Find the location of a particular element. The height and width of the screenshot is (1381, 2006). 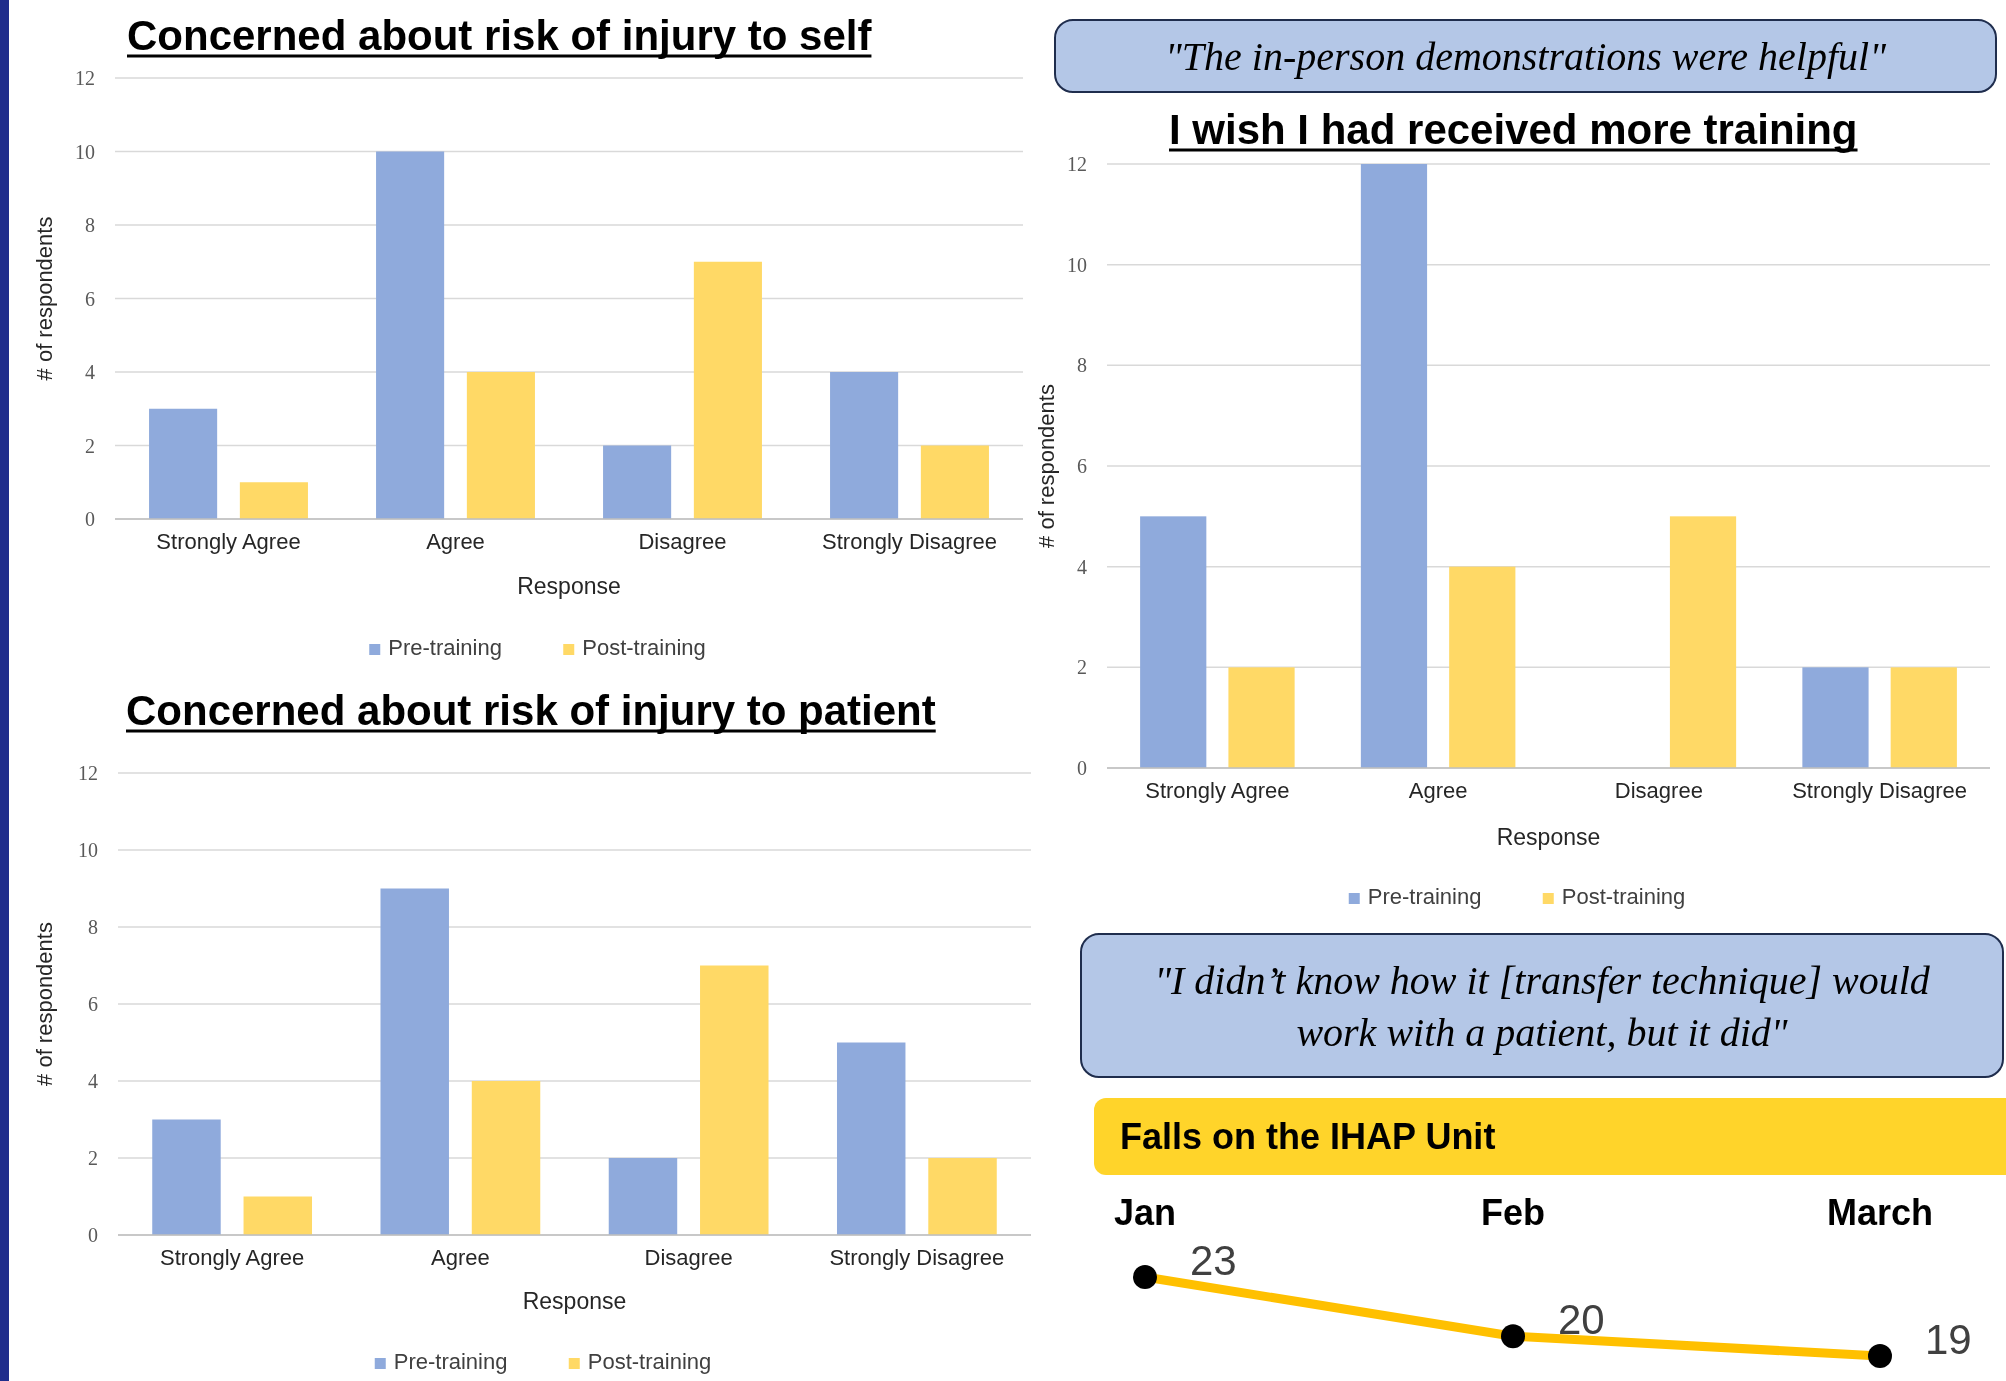

data-label: 19 is located at coordinates (1948, 1339).